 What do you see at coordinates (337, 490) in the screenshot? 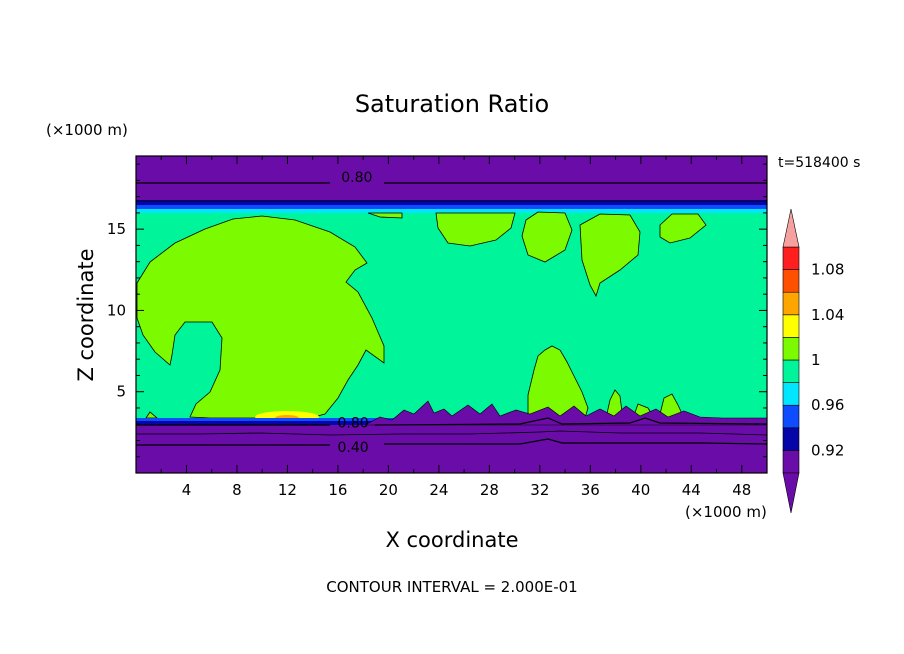
I see `x-tick-label: 16` at bounding box center [337, 490].